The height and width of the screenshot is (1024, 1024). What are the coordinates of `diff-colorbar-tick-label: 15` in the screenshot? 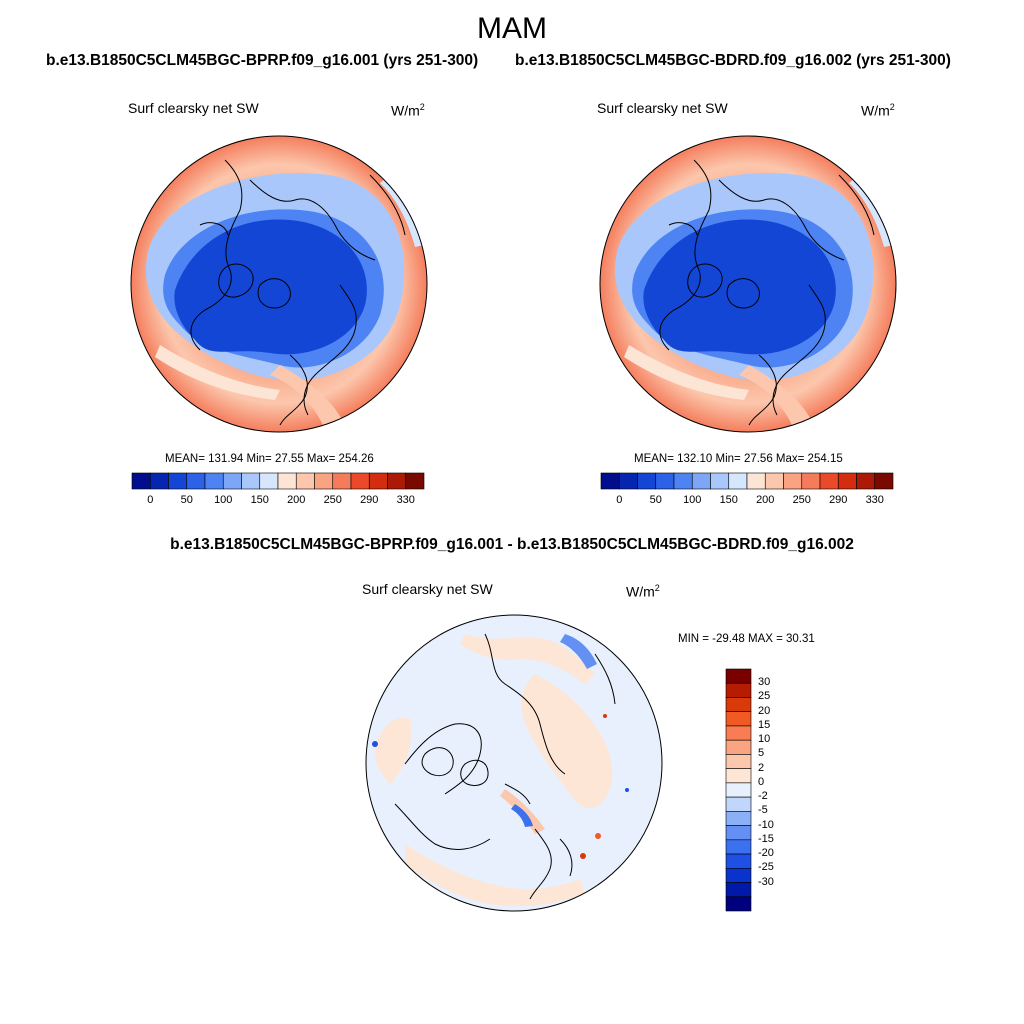 It's located at (764, 724).